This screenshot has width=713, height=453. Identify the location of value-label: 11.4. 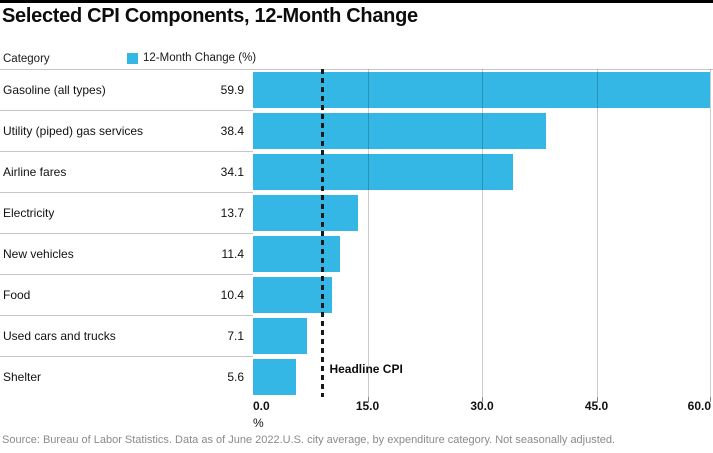
(232, 253).